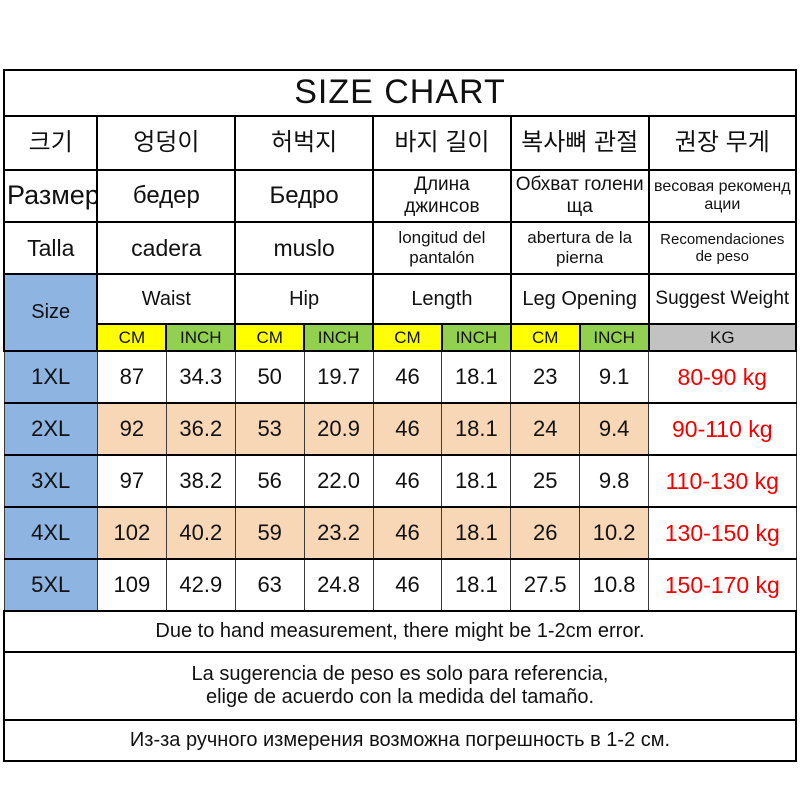 This screenshot has height=800, width=800. What do you see at coordinates (131, 377) in the screenshot?
I see `waist-cm-cell: 87` at bounding box center [131, 377].